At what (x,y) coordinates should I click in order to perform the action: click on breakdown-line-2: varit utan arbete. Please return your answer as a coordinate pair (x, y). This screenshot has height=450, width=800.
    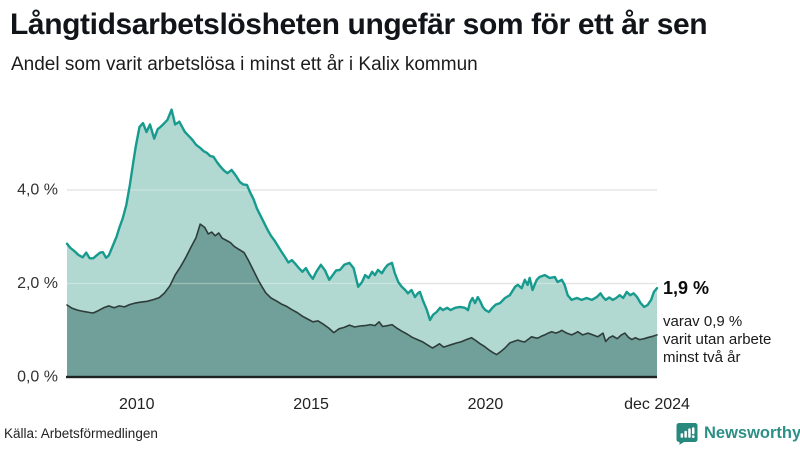
    Looking at the image, I should click on (717, 339).